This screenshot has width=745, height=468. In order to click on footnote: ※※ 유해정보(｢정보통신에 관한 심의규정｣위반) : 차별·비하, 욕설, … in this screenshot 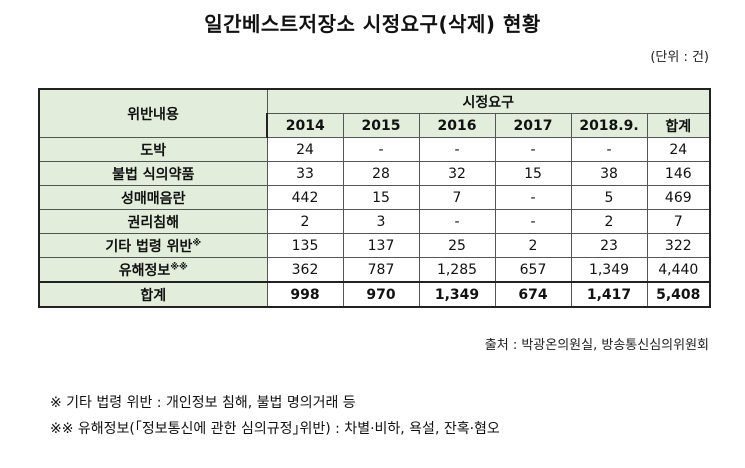, I will do `click(275, 429)`.